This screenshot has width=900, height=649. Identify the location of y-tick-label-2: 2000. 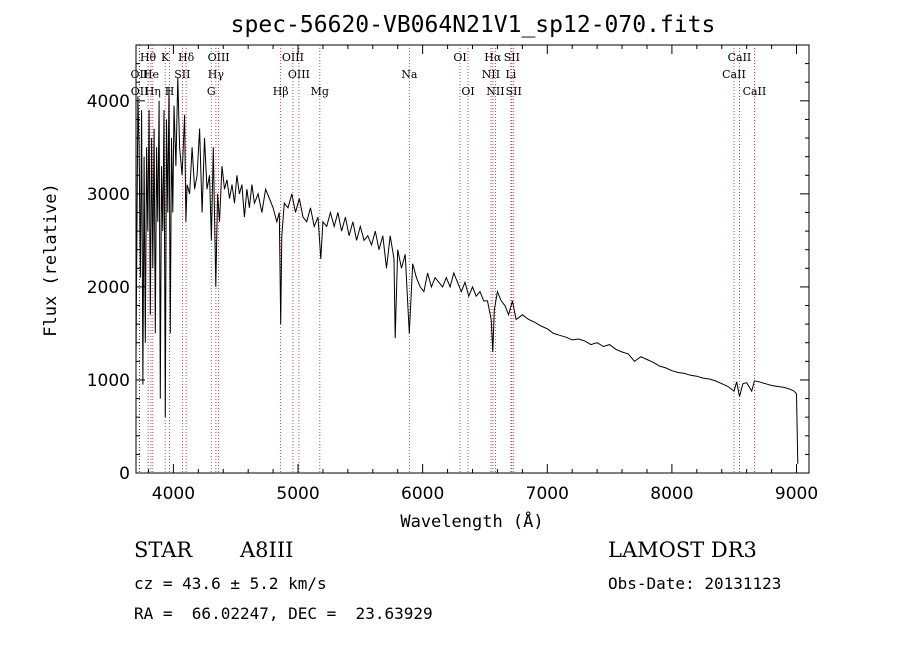
(108, 288).